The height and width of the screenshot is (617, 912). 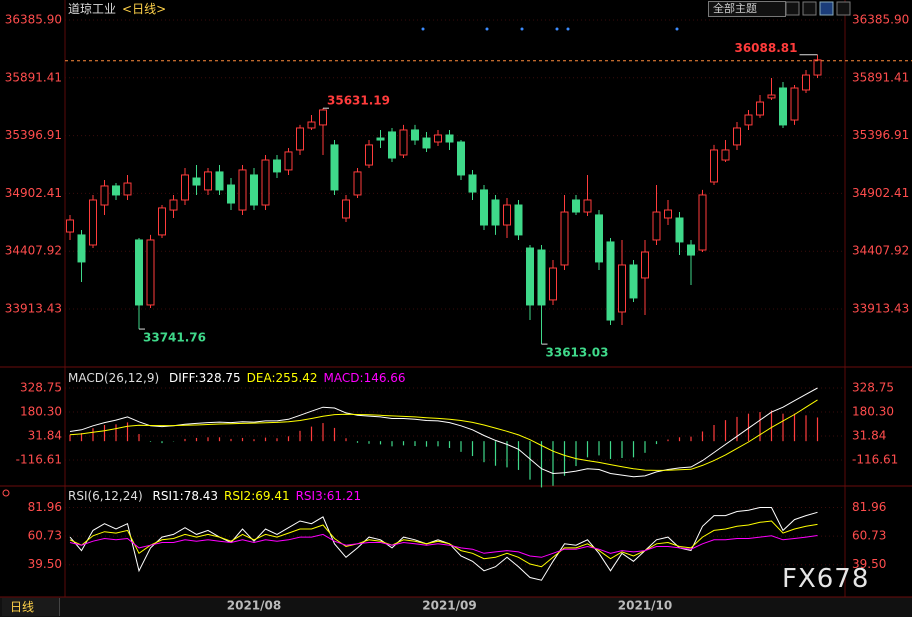 I want to click on x-tick-label: 2021/08, so click(x=254, y=606).